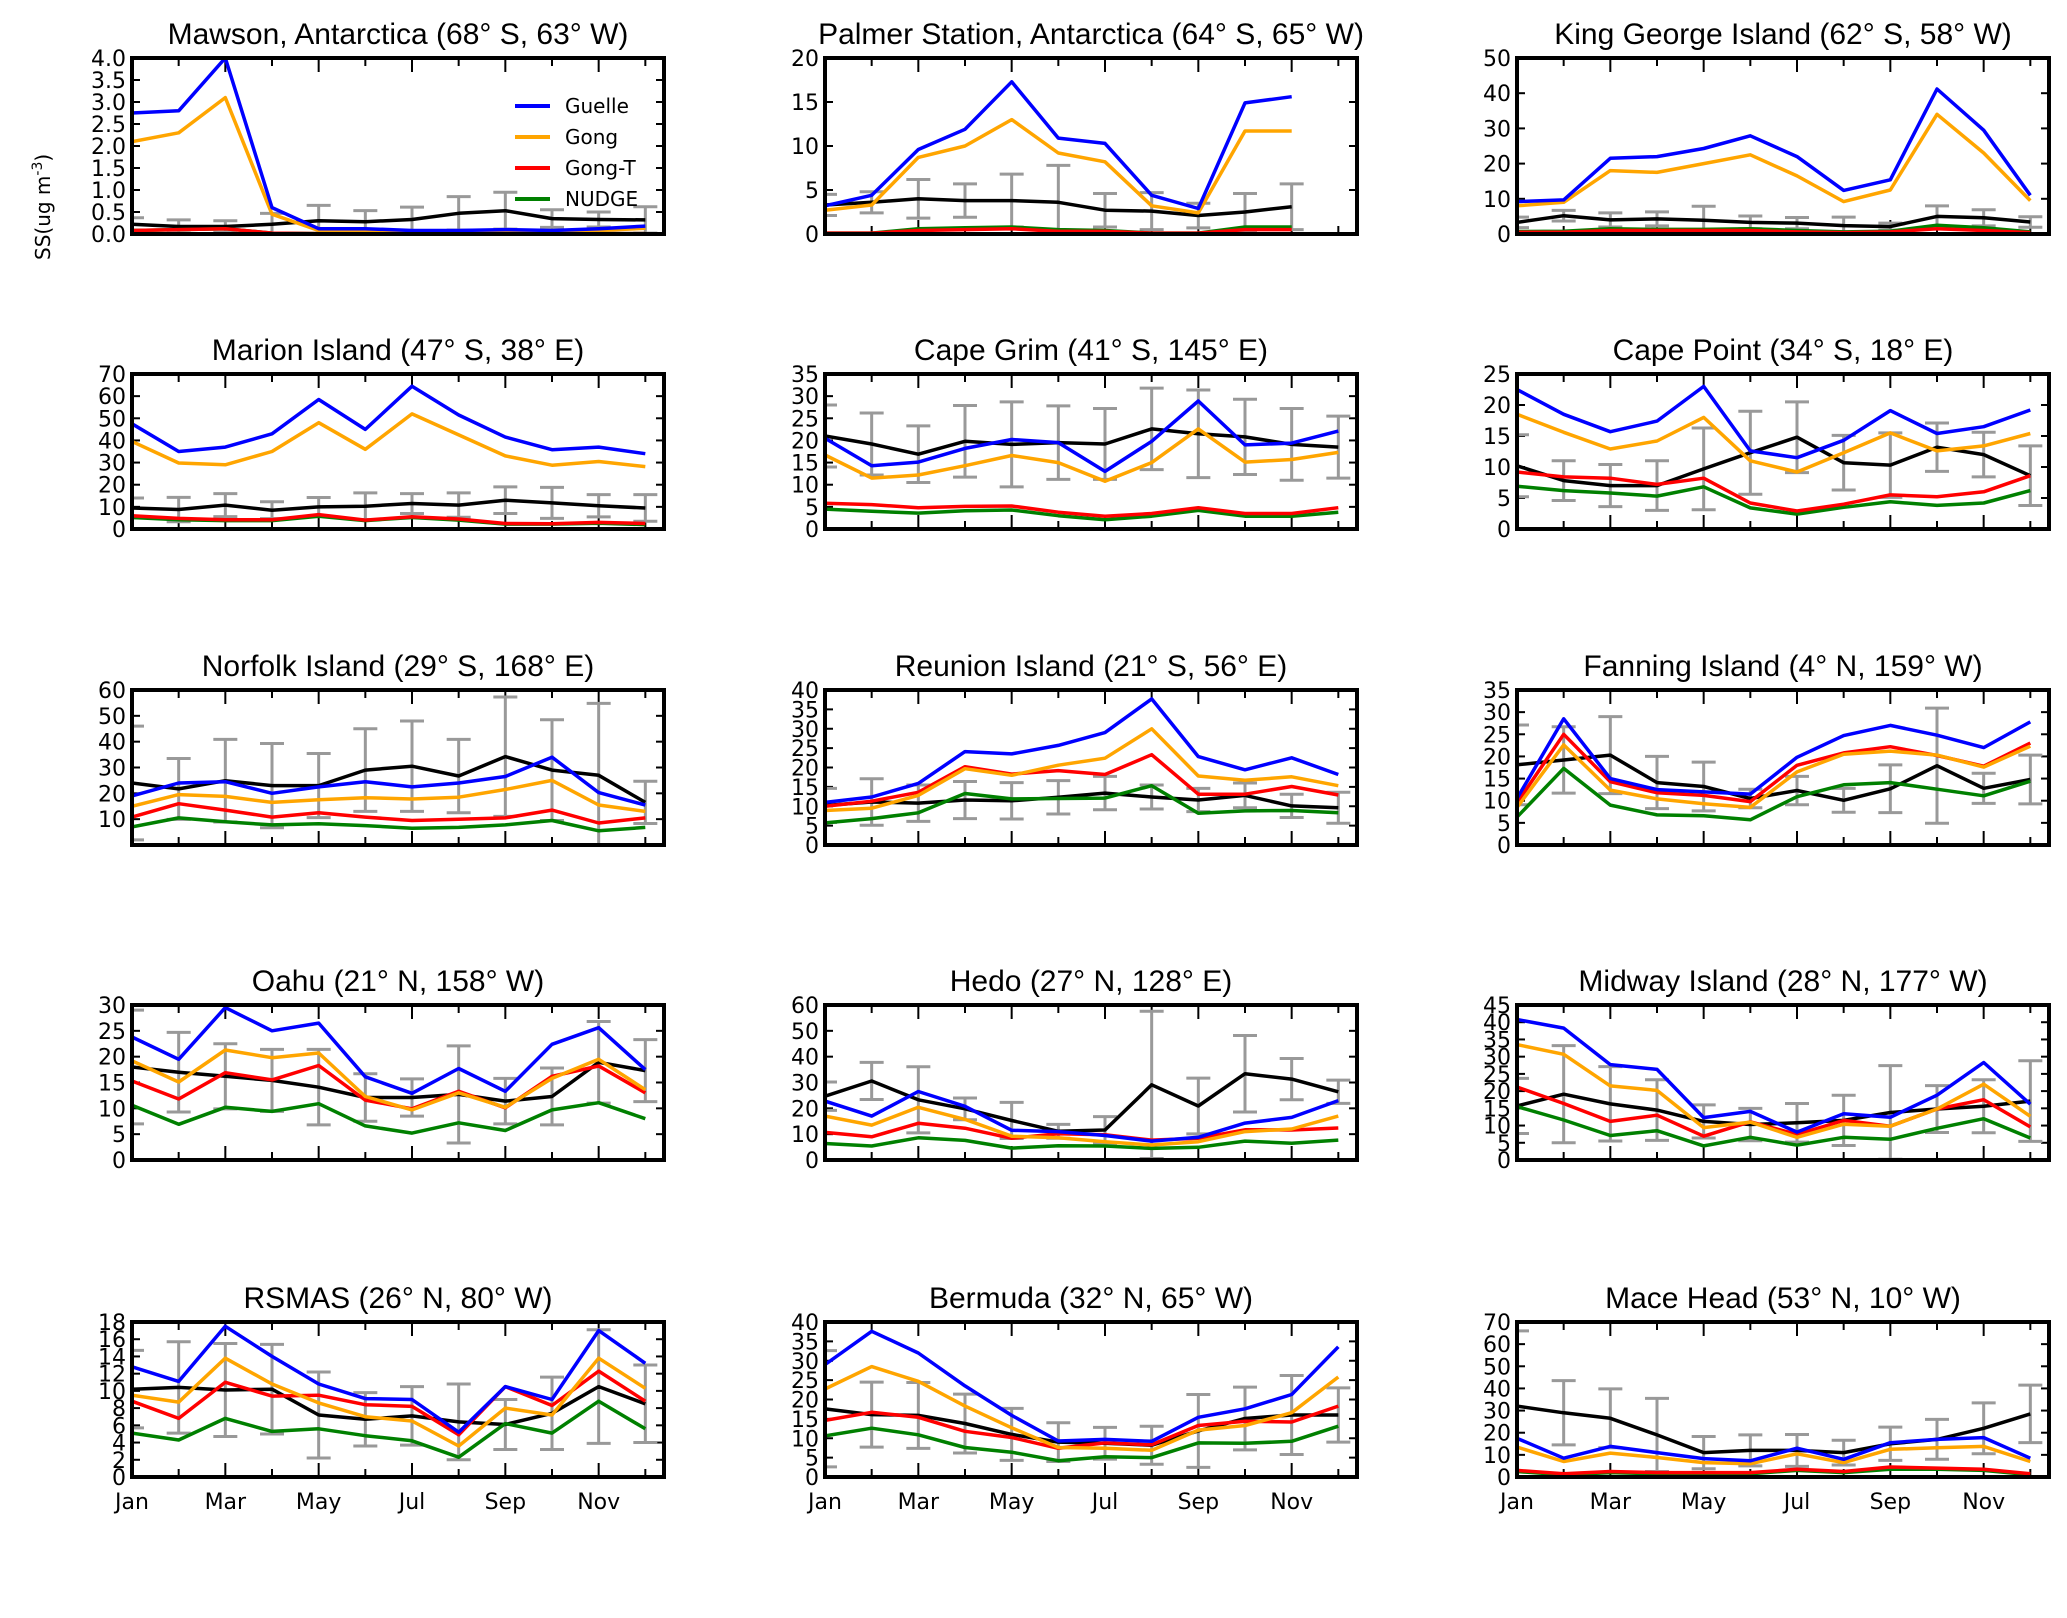 This screenshot has width=2067, height=1618. Describe the element at coordinates (1497, 1006) in the screenshot. I see `y-tick-label: 45` at that location.